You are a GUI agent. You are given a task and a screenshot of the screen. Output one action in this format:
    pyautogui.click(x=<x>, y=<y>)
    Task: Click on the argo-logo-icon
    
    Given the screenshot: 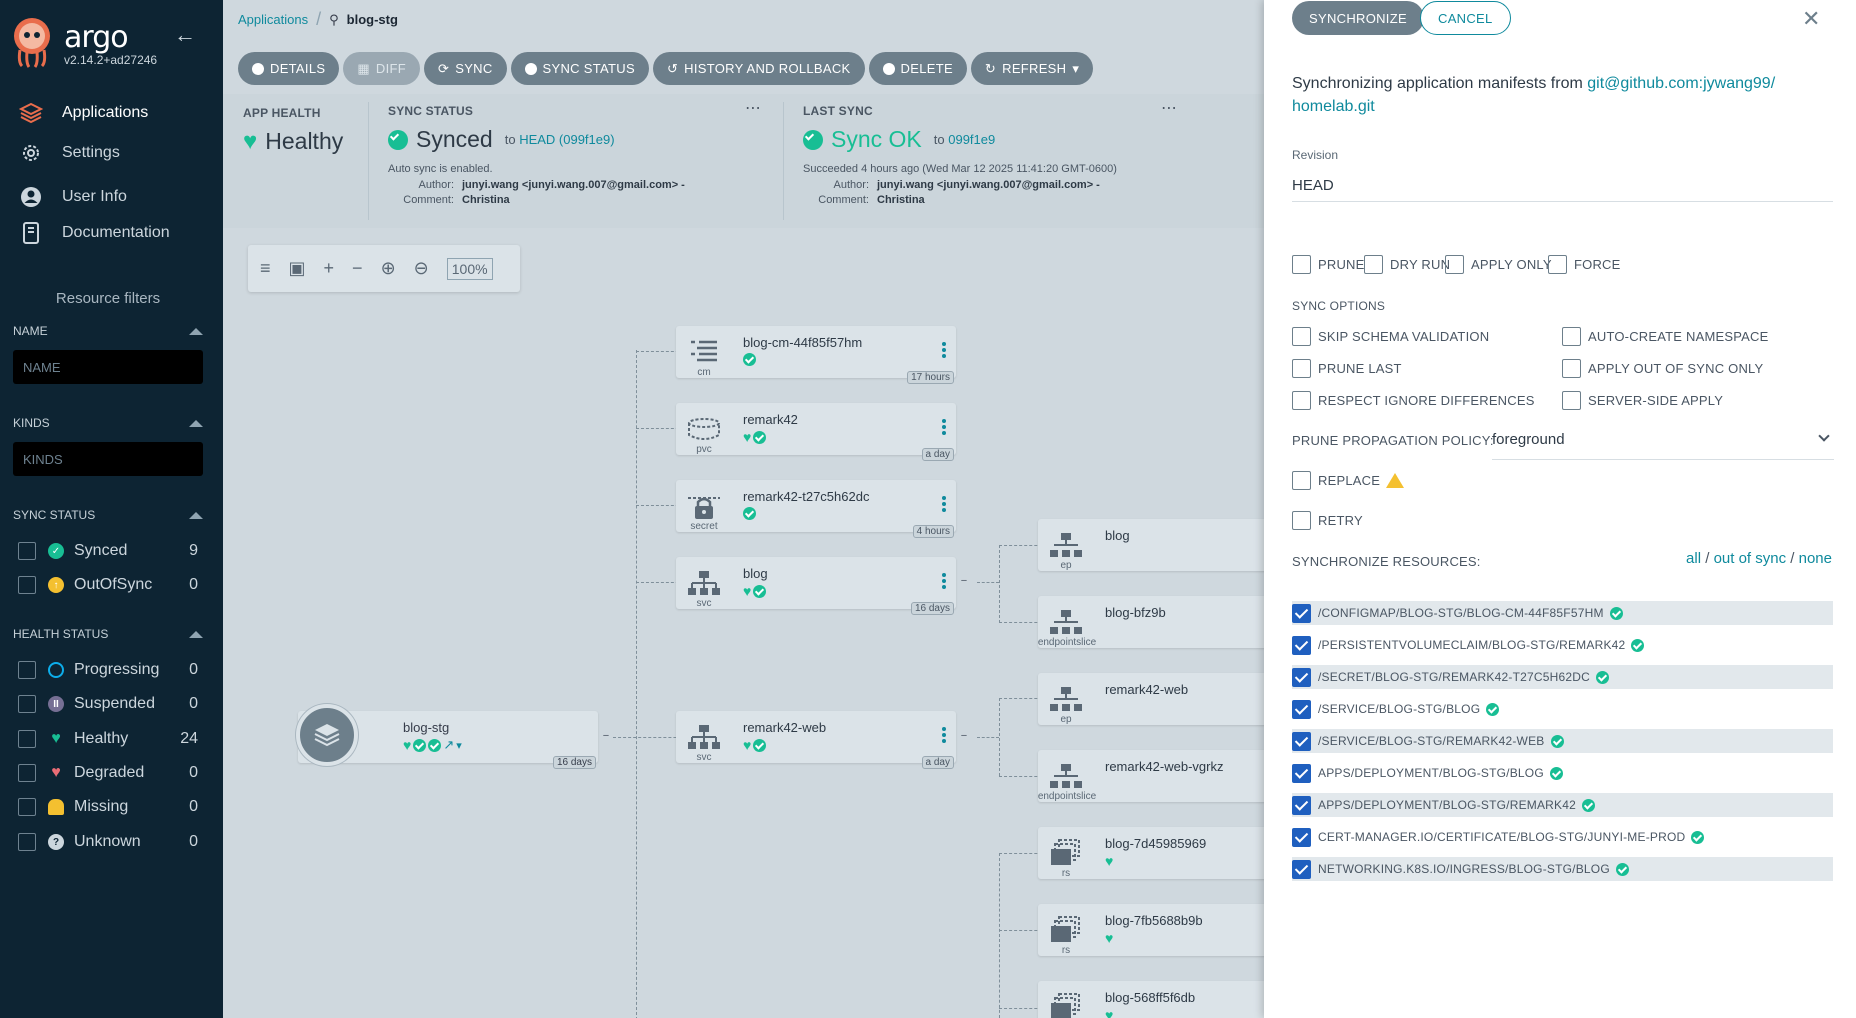 What is the action you would take?
    pyautogui.click(x=32, y=42)
    